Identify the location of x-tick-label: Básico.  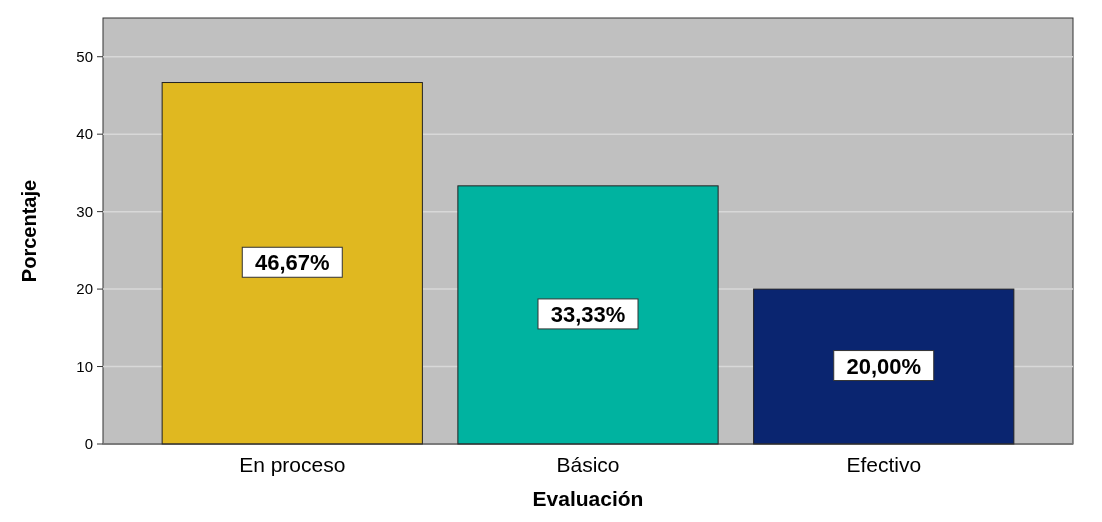
(588, 464).